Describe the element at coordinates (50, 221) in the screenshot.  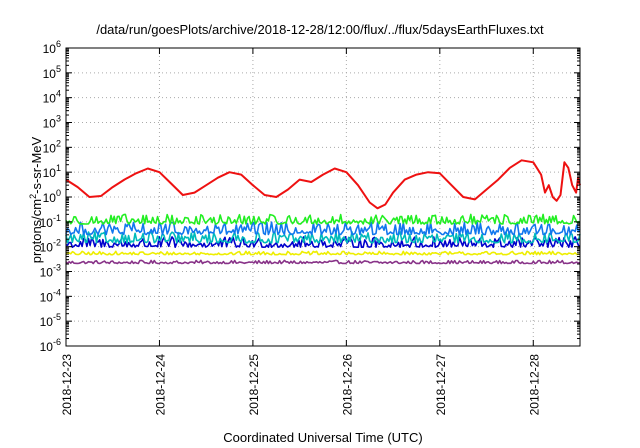
I see `y-tick-label: 10⁻¹` at that location.